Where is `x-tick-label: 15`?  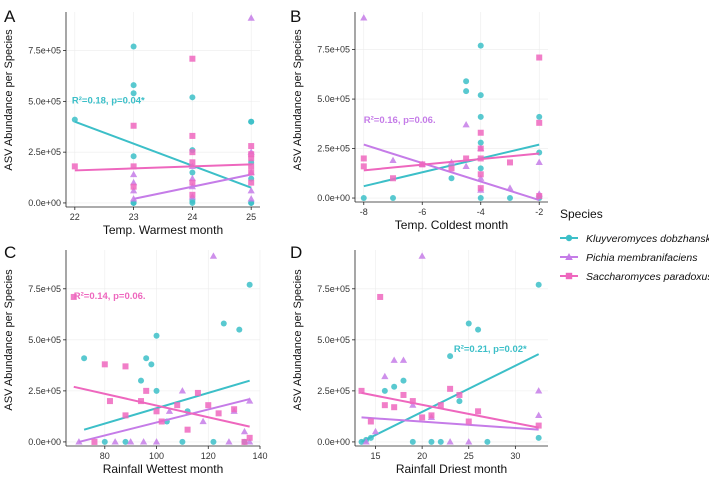 x-tick-label: 15 is located at coordinates (376, 456).